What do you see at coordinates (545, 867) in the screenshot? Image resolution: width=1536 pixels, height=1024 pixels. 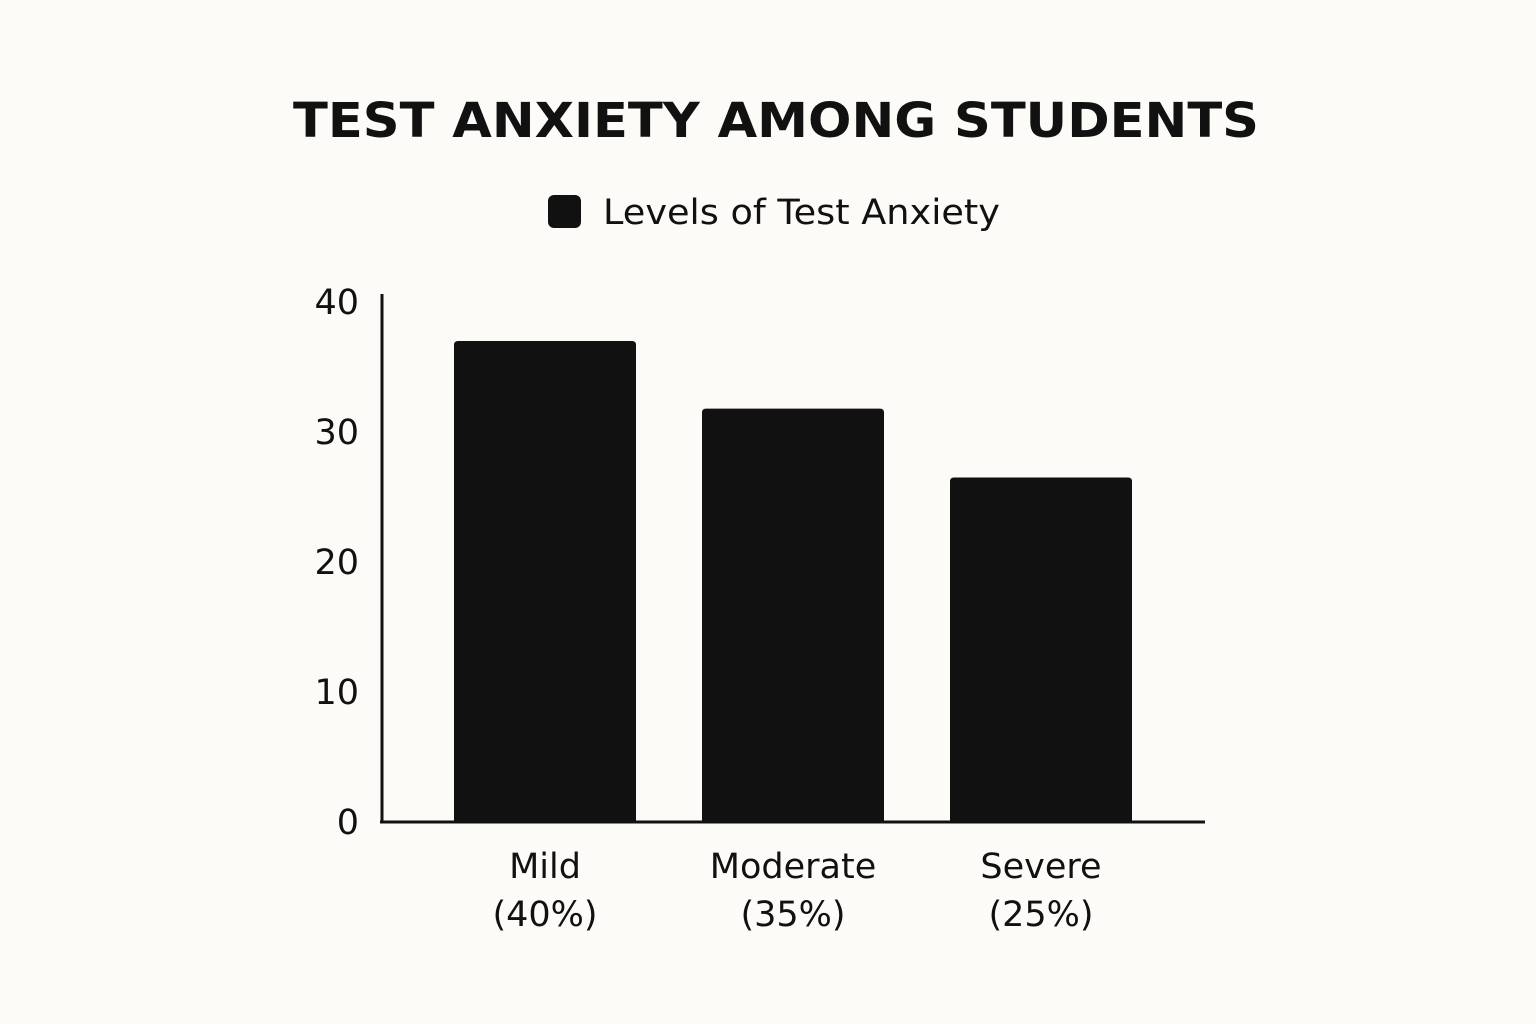 I see `x-category-label: Mild` at bounding box center [545, 867].